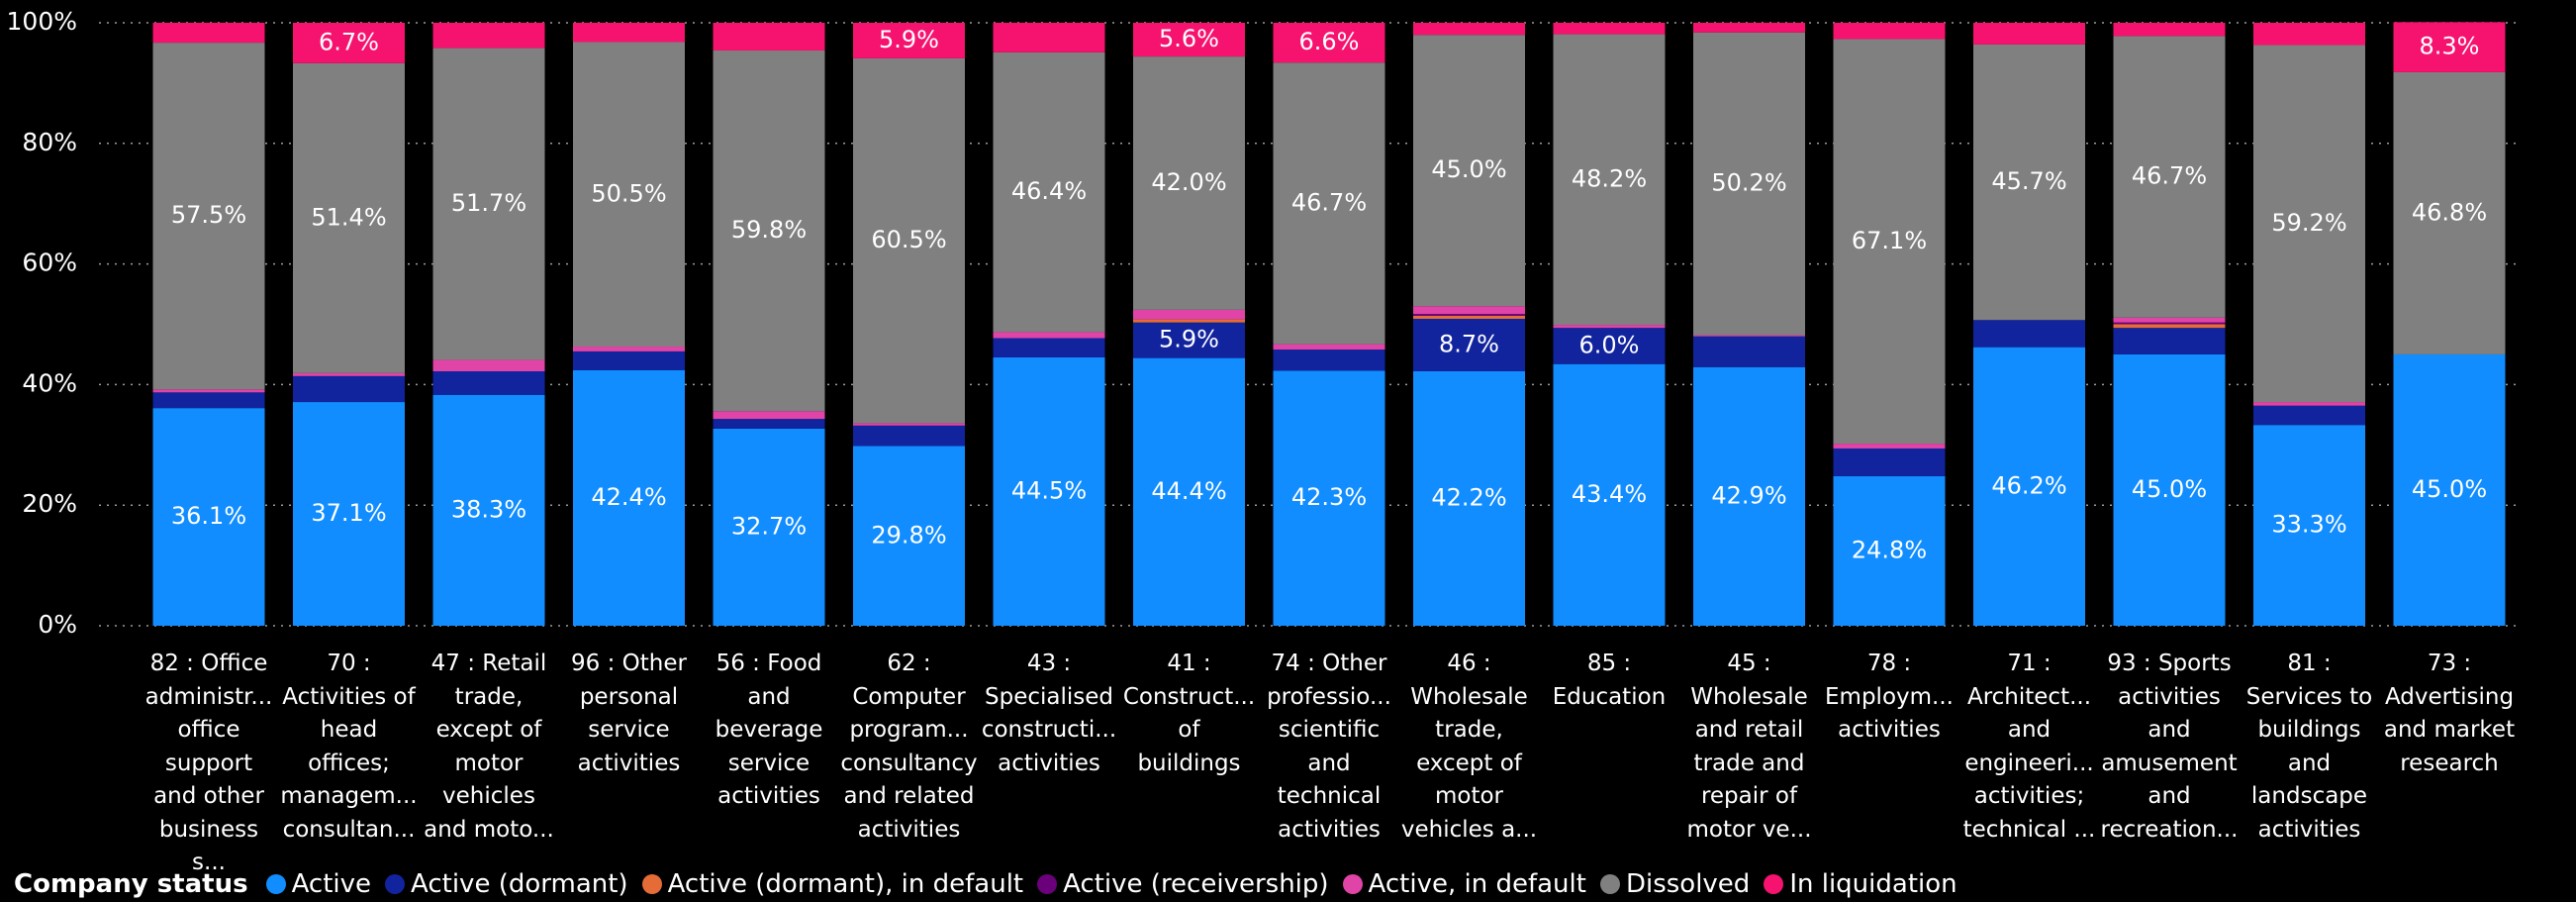 The width and height of the screenshot is (2576, 902). I want to click on legend-item: Active, so click(318, 884).